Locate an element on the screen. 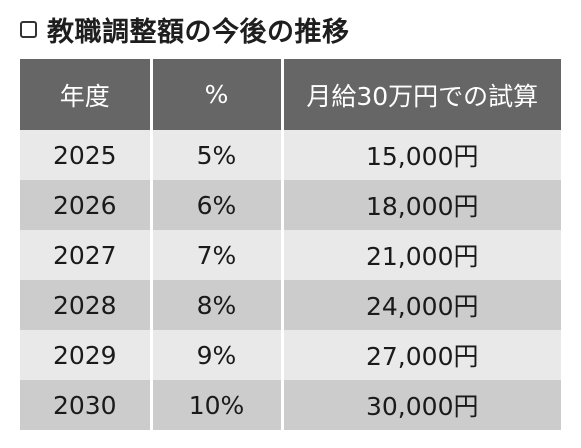 This screenshot has height=448, width=581. cell-amount: 18,000円 is located at coordinates (421, 205).